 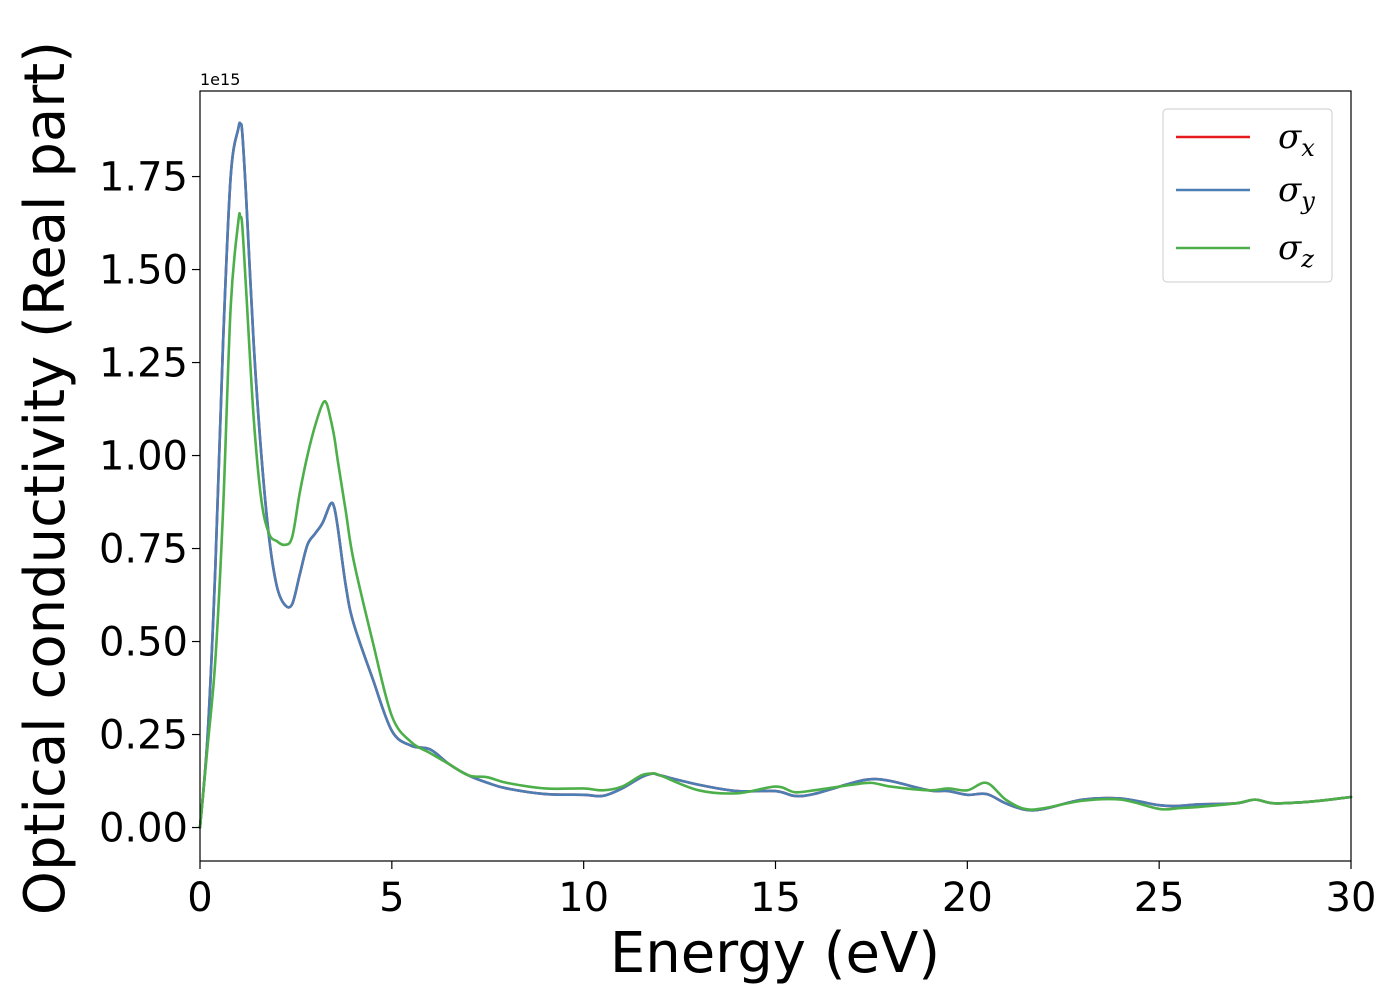 I want to click on y-axis: 0.00 0.25 0.50 0.75 1.00 1.25 1.50 1.75, so click(x=149, y=503).